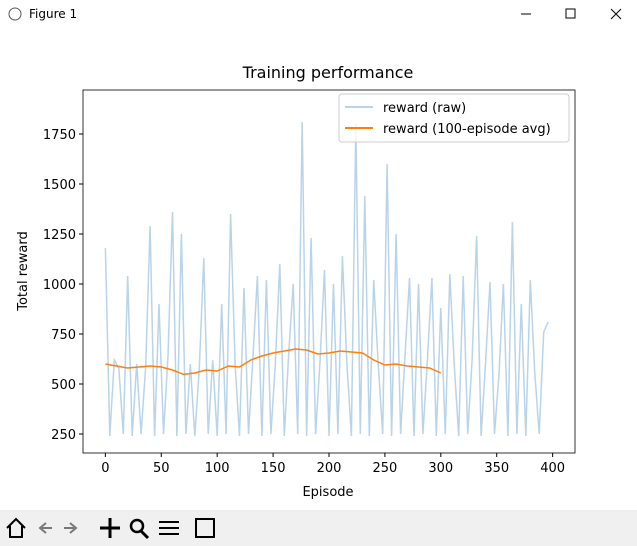  I want to click on toolbar, so click(318, 528).